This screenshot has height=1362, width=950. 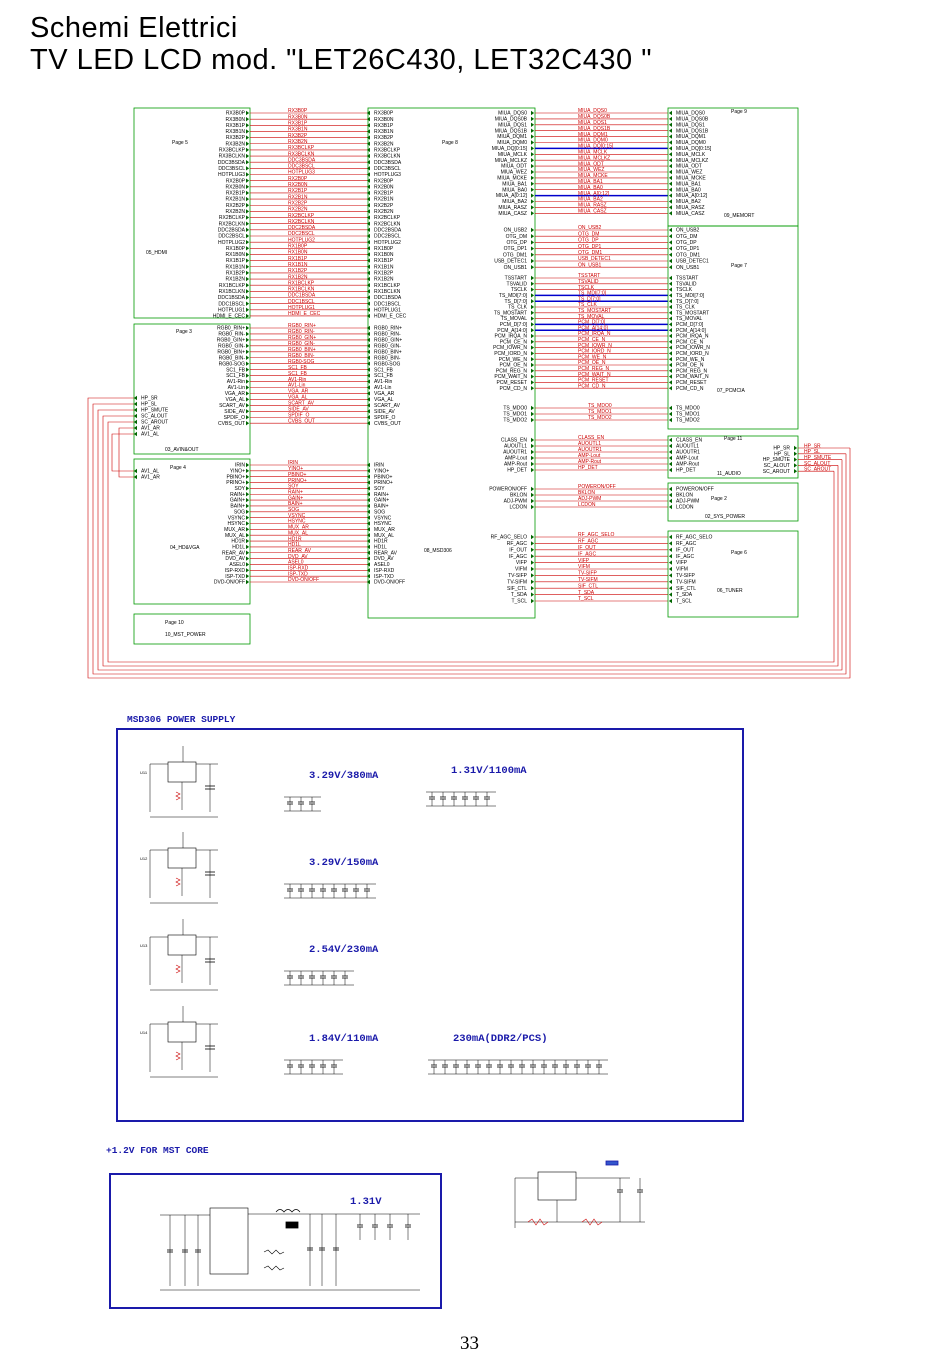 I want to click on ts-net-label: PCM_RESET, so click(x=593, y=381).